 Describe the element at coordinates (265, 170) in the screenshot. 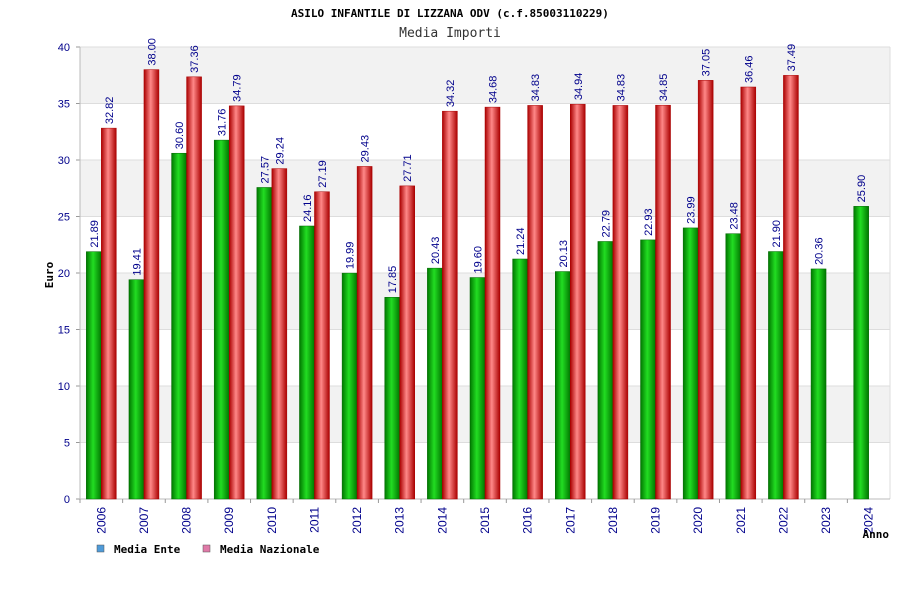

I see `data-label: 27.57` at that location.